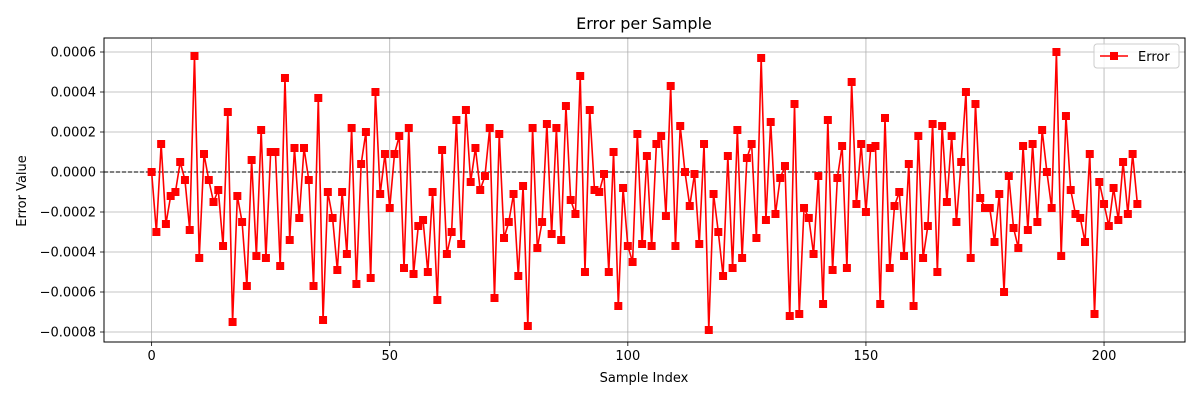 The height and width of the screenshot is (400, 1200). What do you see at coordinates (627, 356) in the screenshot?
I see `x-tick-label: 100` at bounding box center [627, 356].